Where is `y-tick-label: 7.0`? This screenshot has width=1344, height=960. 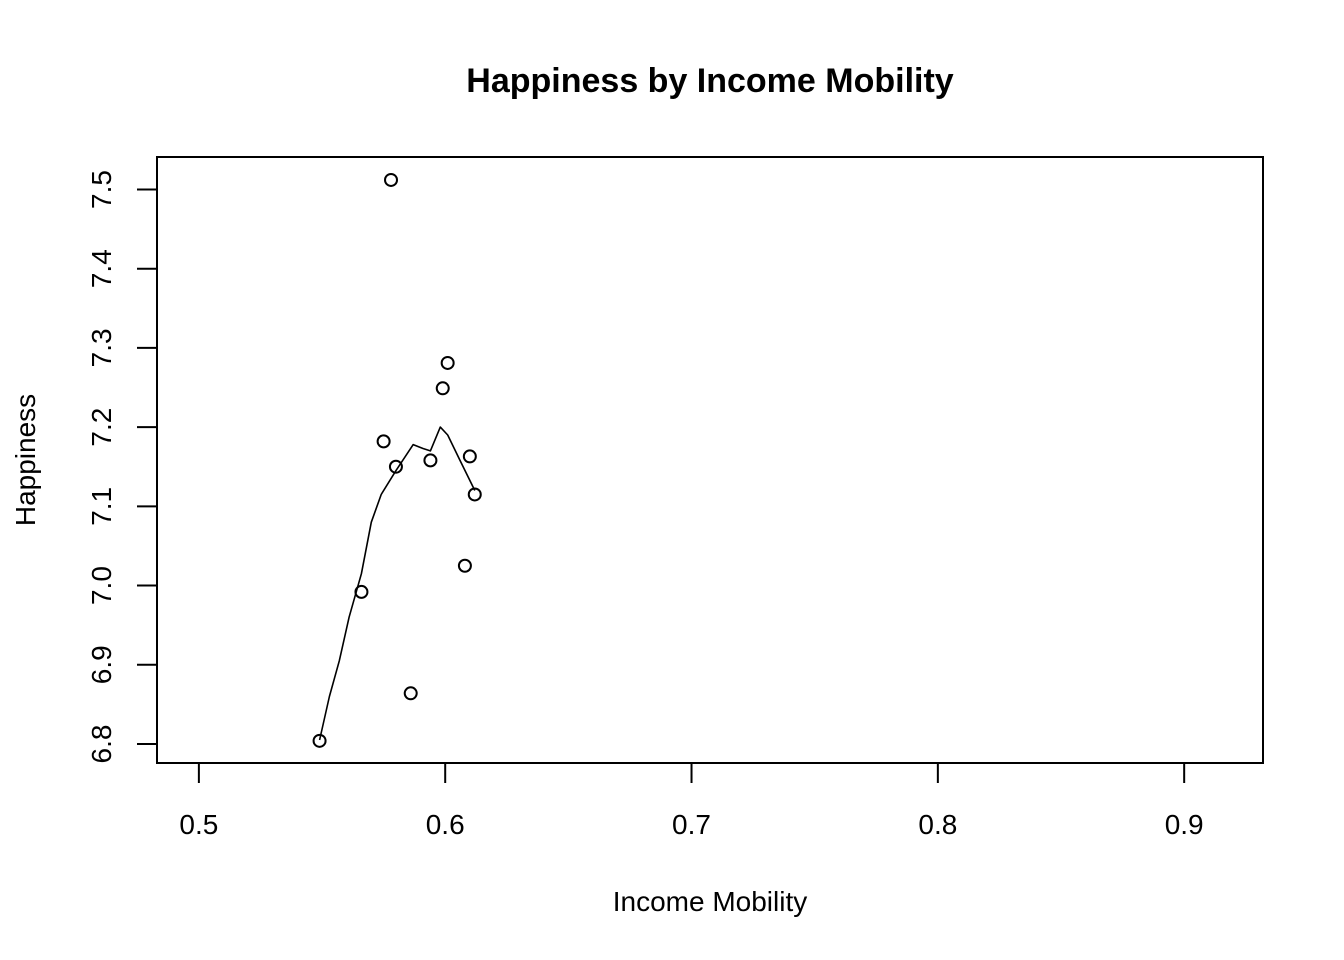 y-tick-label: 7.0 is located at coordinates (101, 585).